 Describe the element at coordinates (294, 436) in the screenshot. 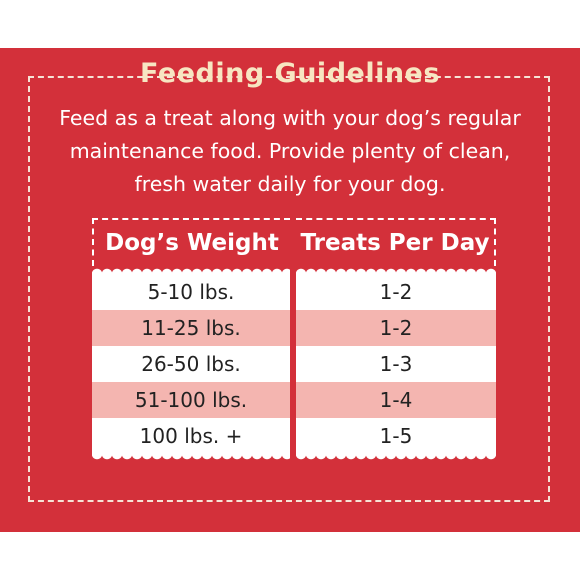

I see `table-row: 100 lbs. + 1-5` at that location.